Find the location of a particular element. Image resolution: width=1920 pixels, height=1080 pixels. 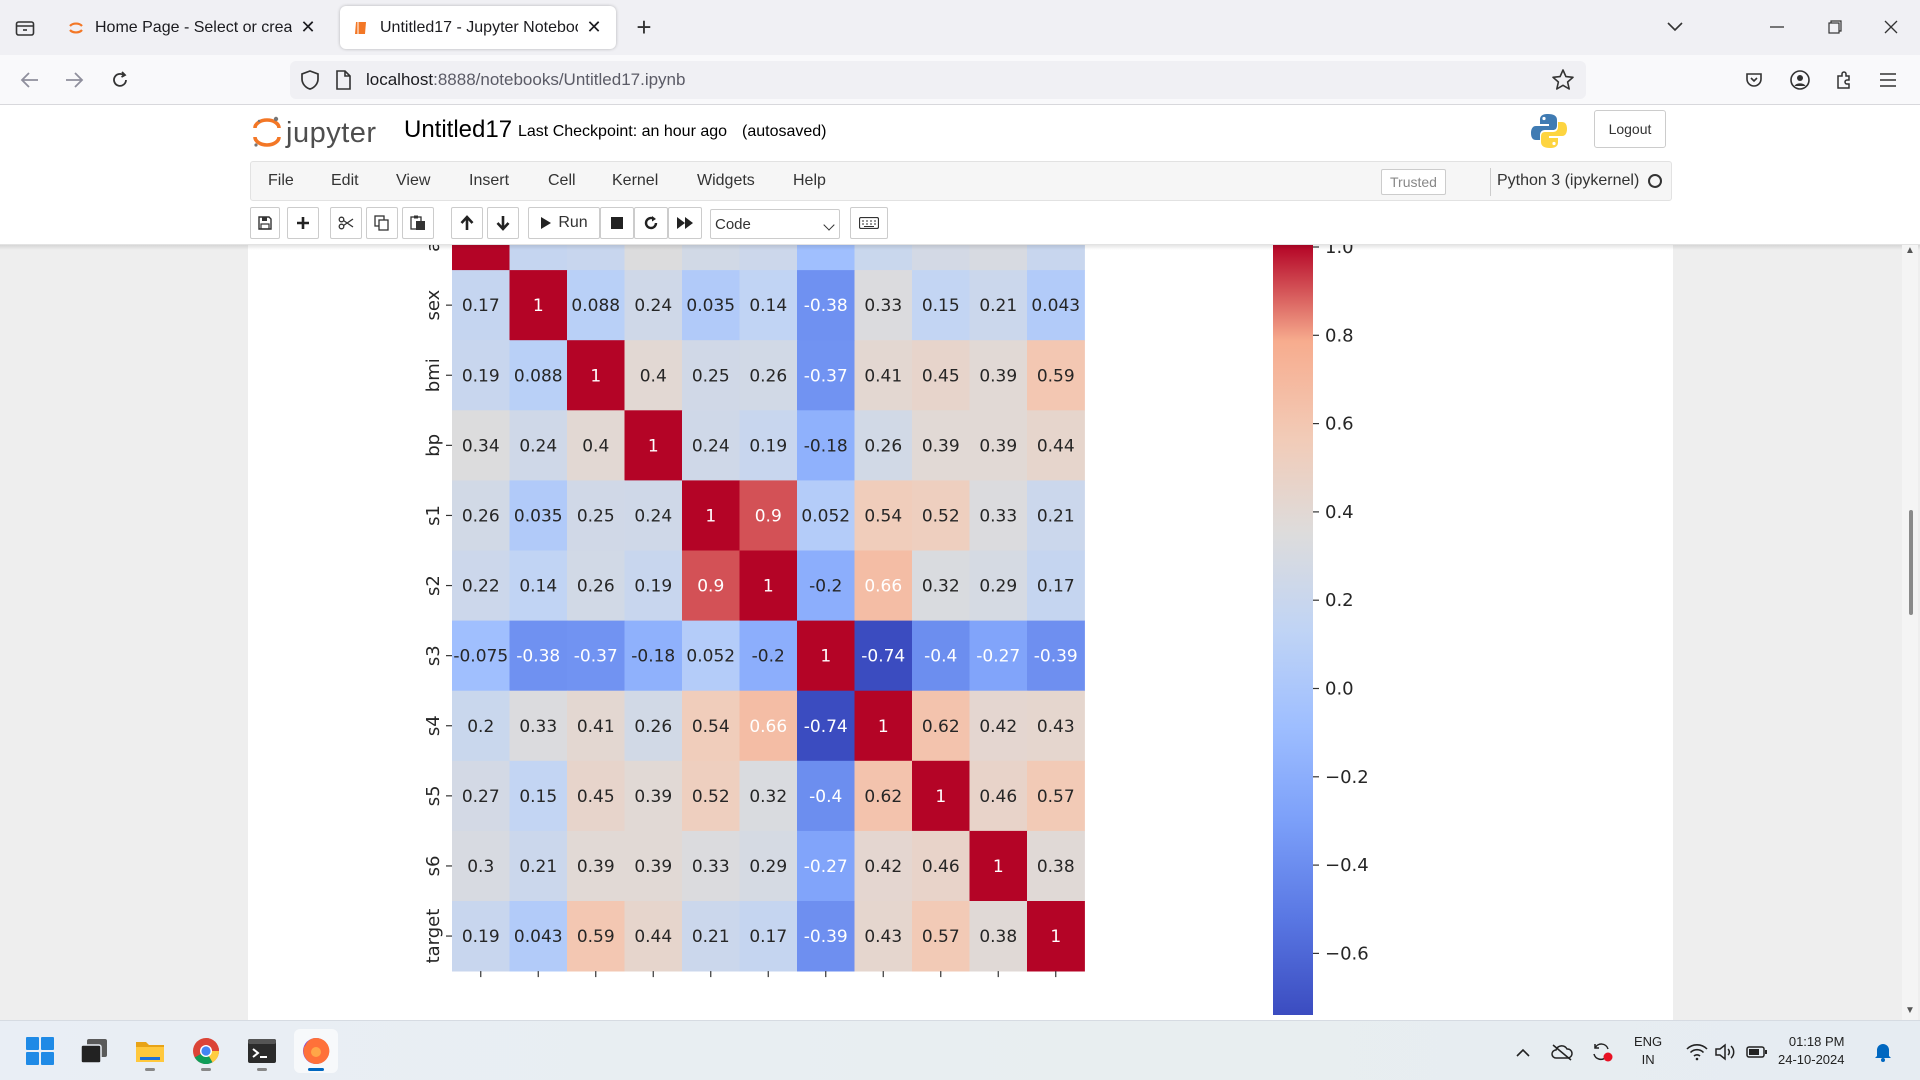

menu-view: View is located at coordinates (413, 180).